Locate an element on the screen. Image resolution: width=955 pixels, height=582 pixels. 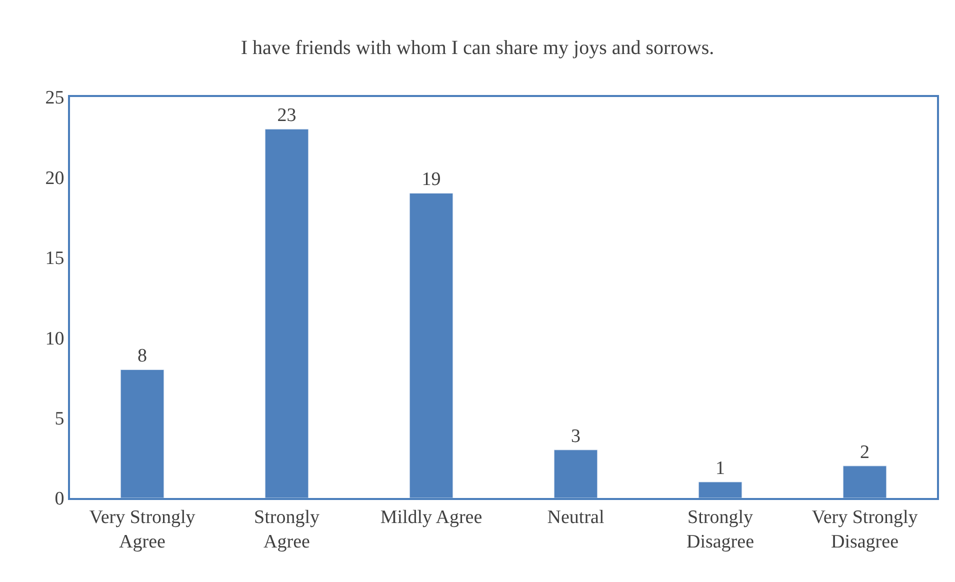
x-tick-label: Neutral is located at coordinates (575, 517).